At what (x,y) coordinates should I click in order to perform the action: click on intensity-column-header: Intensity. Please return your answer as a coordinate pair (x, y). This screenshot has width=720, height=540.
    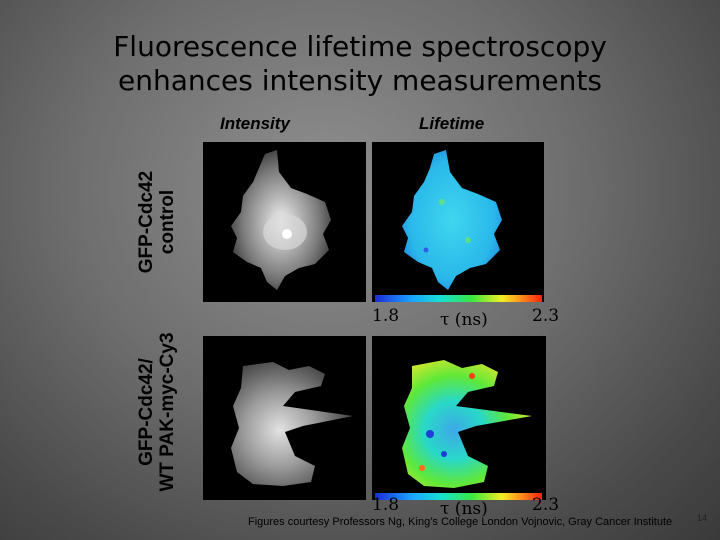
    Looking at the image, I should click on (255, 123).